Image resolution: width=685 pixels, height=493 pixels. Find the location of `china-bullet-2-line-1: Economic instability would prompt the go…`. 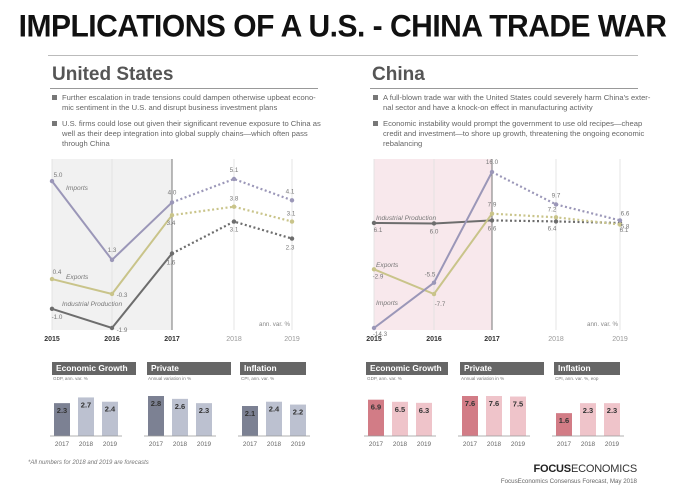

china-bullet-2-line-1: Economic instability would prompt the go… is located at coordinates (513, 123).